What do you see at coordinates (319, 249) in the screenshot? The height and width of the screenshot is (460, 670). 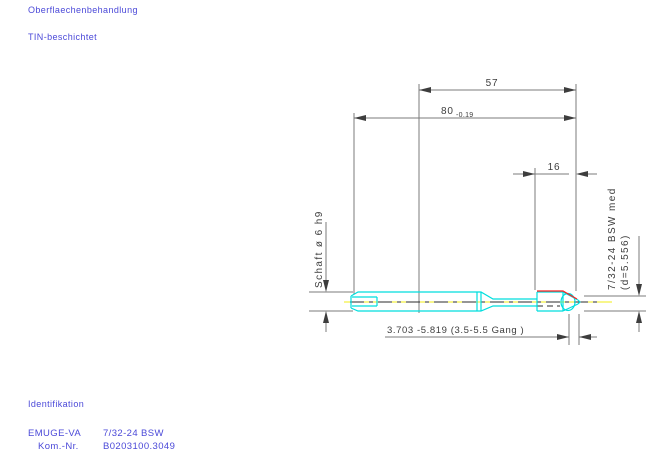 I see `shank-spec-value: Schaft ø 6 h9` at bounding box center [319, 249].